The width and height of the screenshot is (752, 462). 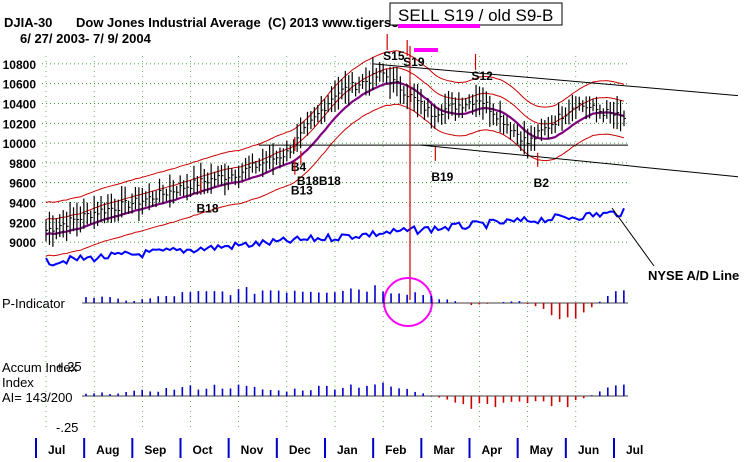 What do you see at coordinates (28, 22) in the screenshot?
I see `symbol-title: DJIA-30` at bounding box center [28, 22].